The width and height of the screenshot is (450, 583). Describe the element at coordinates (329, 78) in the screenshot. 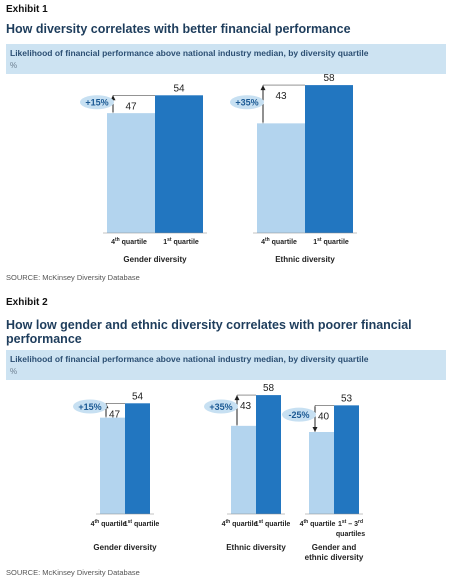

I see `c1-g2-value-label-1st: 58` at that location.